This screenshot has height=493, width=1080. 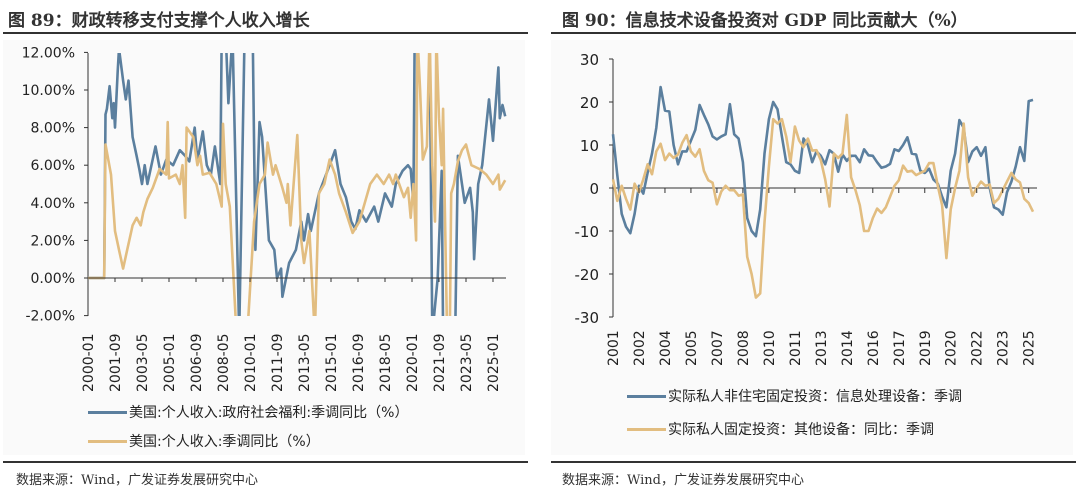 What do you see at coordinates (813, 33) in the screenshot?
I see `right-title-rule` at bounding box center [813, 33].